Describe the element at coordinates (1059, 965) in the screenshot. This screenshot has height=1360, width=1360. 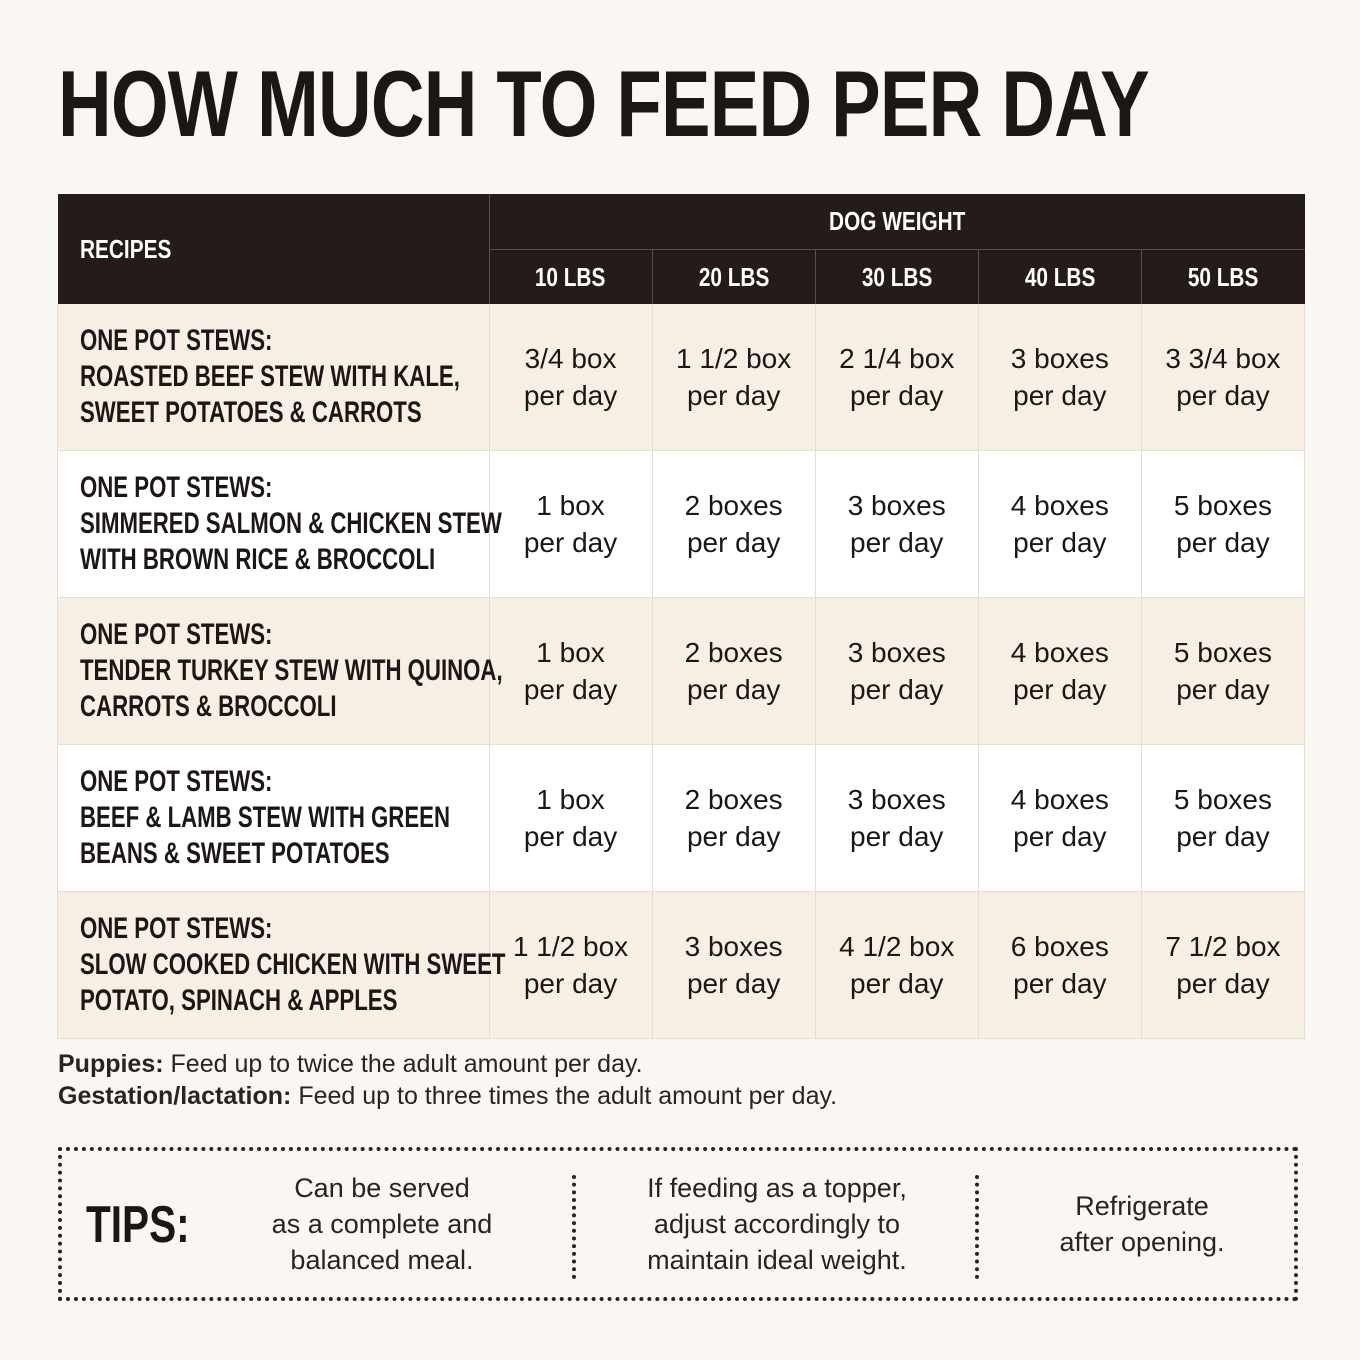
I see `portion-cell: 6 boxes per day` at that location.